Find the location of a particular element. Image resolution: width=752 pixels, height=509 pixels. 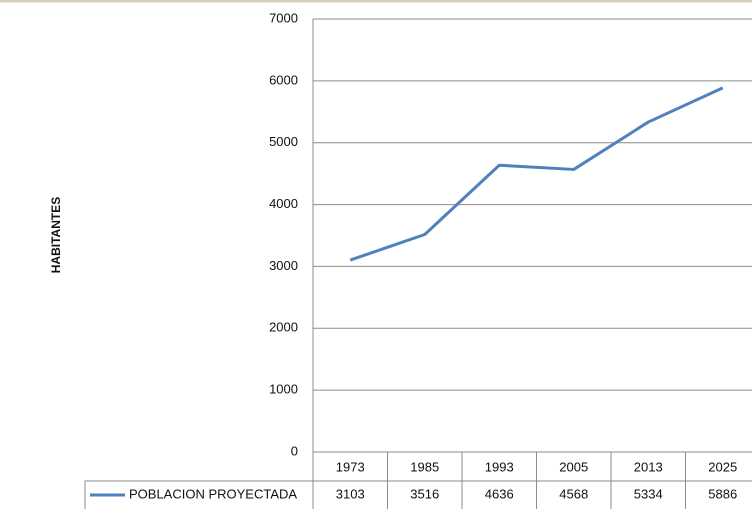

y-tick-label: 0 is located at coordinates (294, 450).